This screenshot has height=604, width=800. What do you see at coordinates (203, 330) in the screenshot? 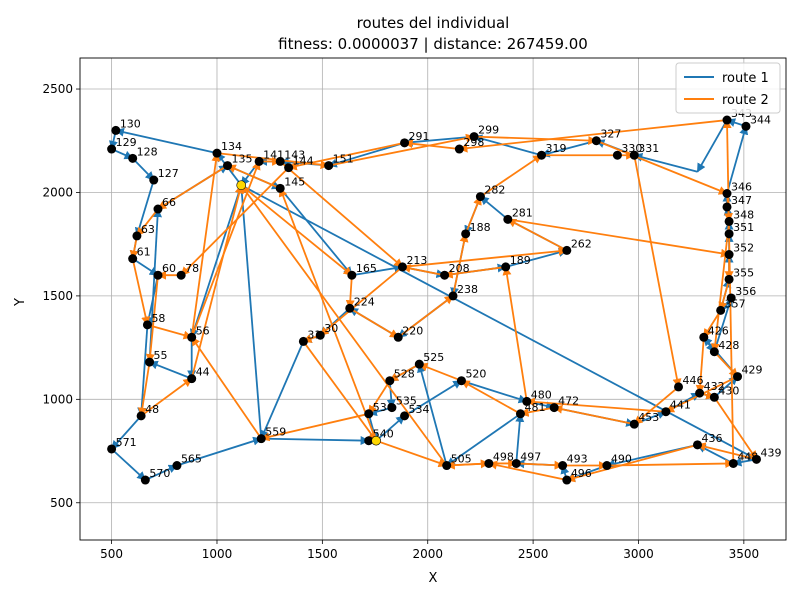
I see `node-label: 56` at bounding box center [203, 330].